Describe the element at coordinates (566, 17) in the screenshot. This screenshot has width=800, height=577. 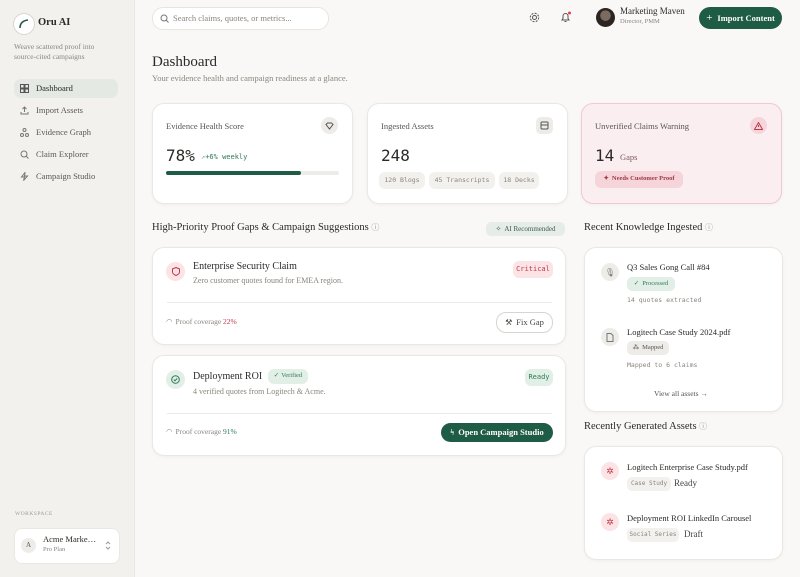
I see `notification-icon` at that location.